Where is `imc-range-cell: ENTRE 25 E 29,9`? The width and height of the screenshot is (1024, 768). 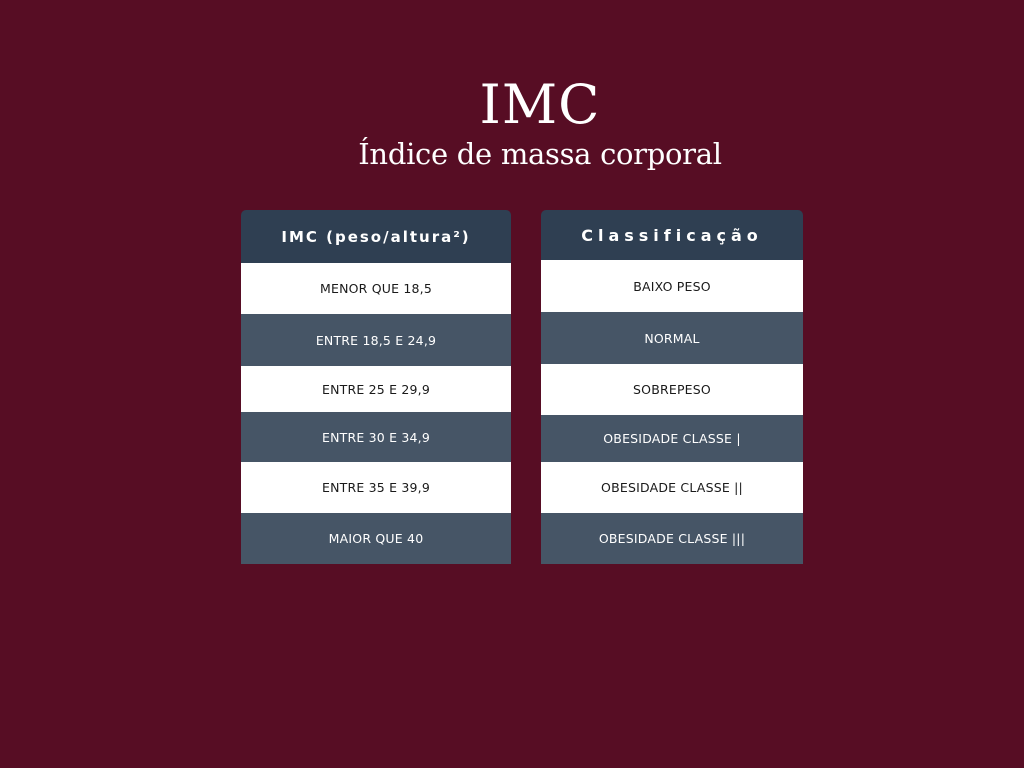
imc-range-cell: ENTRE 25 E 29,9 is located at coordinates (376, 389).